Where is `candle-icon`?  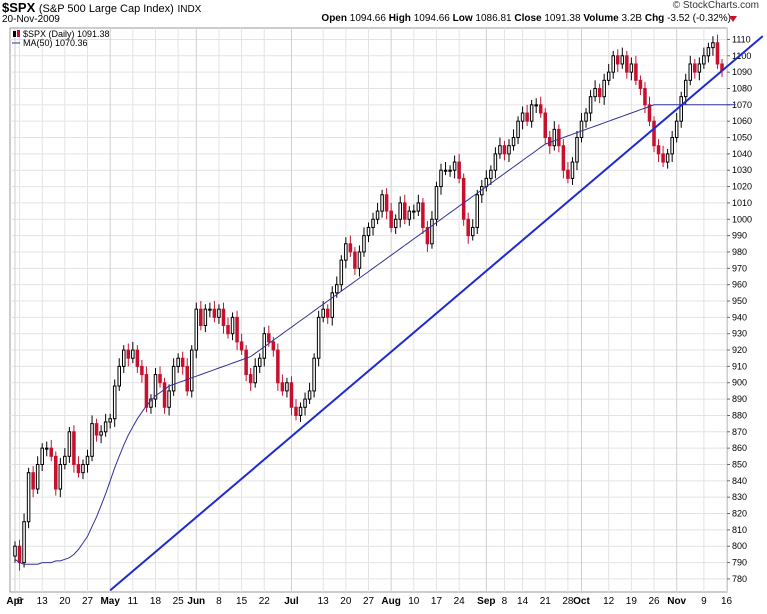
candle-icon is located at coordinates (14, 34).